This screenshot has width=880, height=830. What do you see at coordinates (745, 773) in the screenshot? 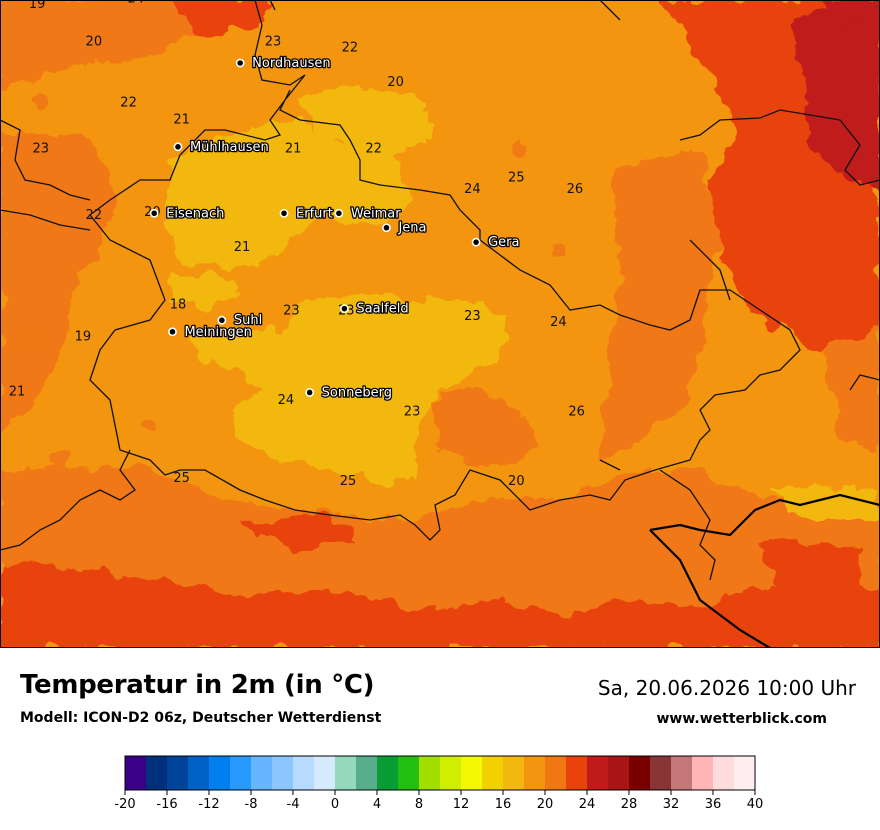
I see `legend-swatch-pale-pink` at bounding box center [745, 773].